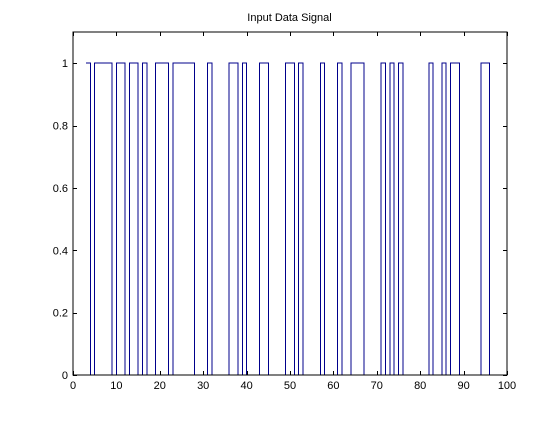 Image resolution: width=560 pixels, height=425 pixels. I want to click on y-tick-label: 0.4, so click(60, 251).